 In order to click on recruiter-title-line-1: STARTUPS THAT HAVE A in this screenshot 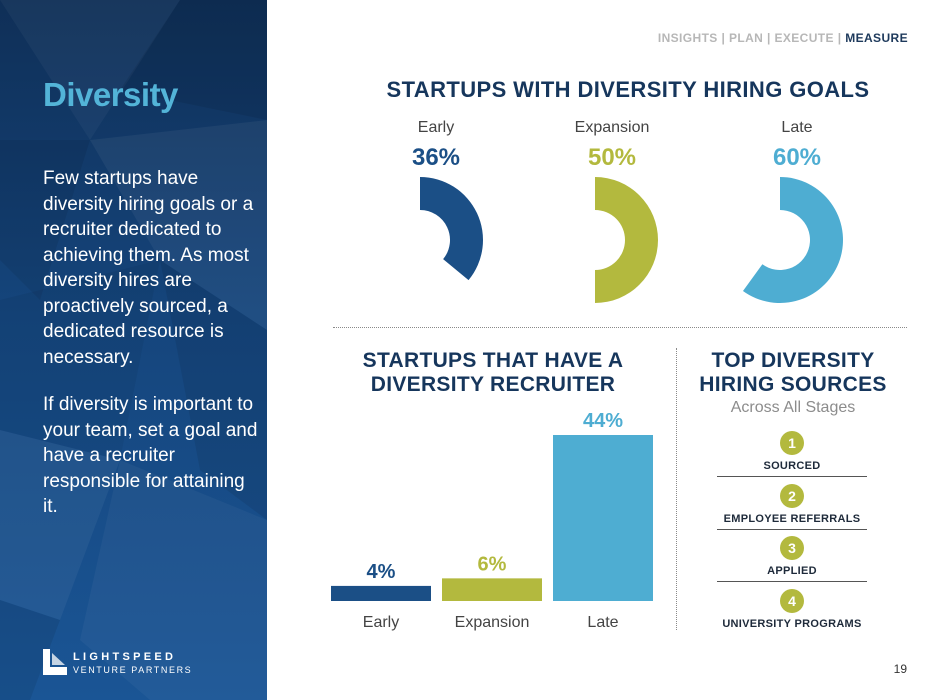, I will do `click(493, 360)`.